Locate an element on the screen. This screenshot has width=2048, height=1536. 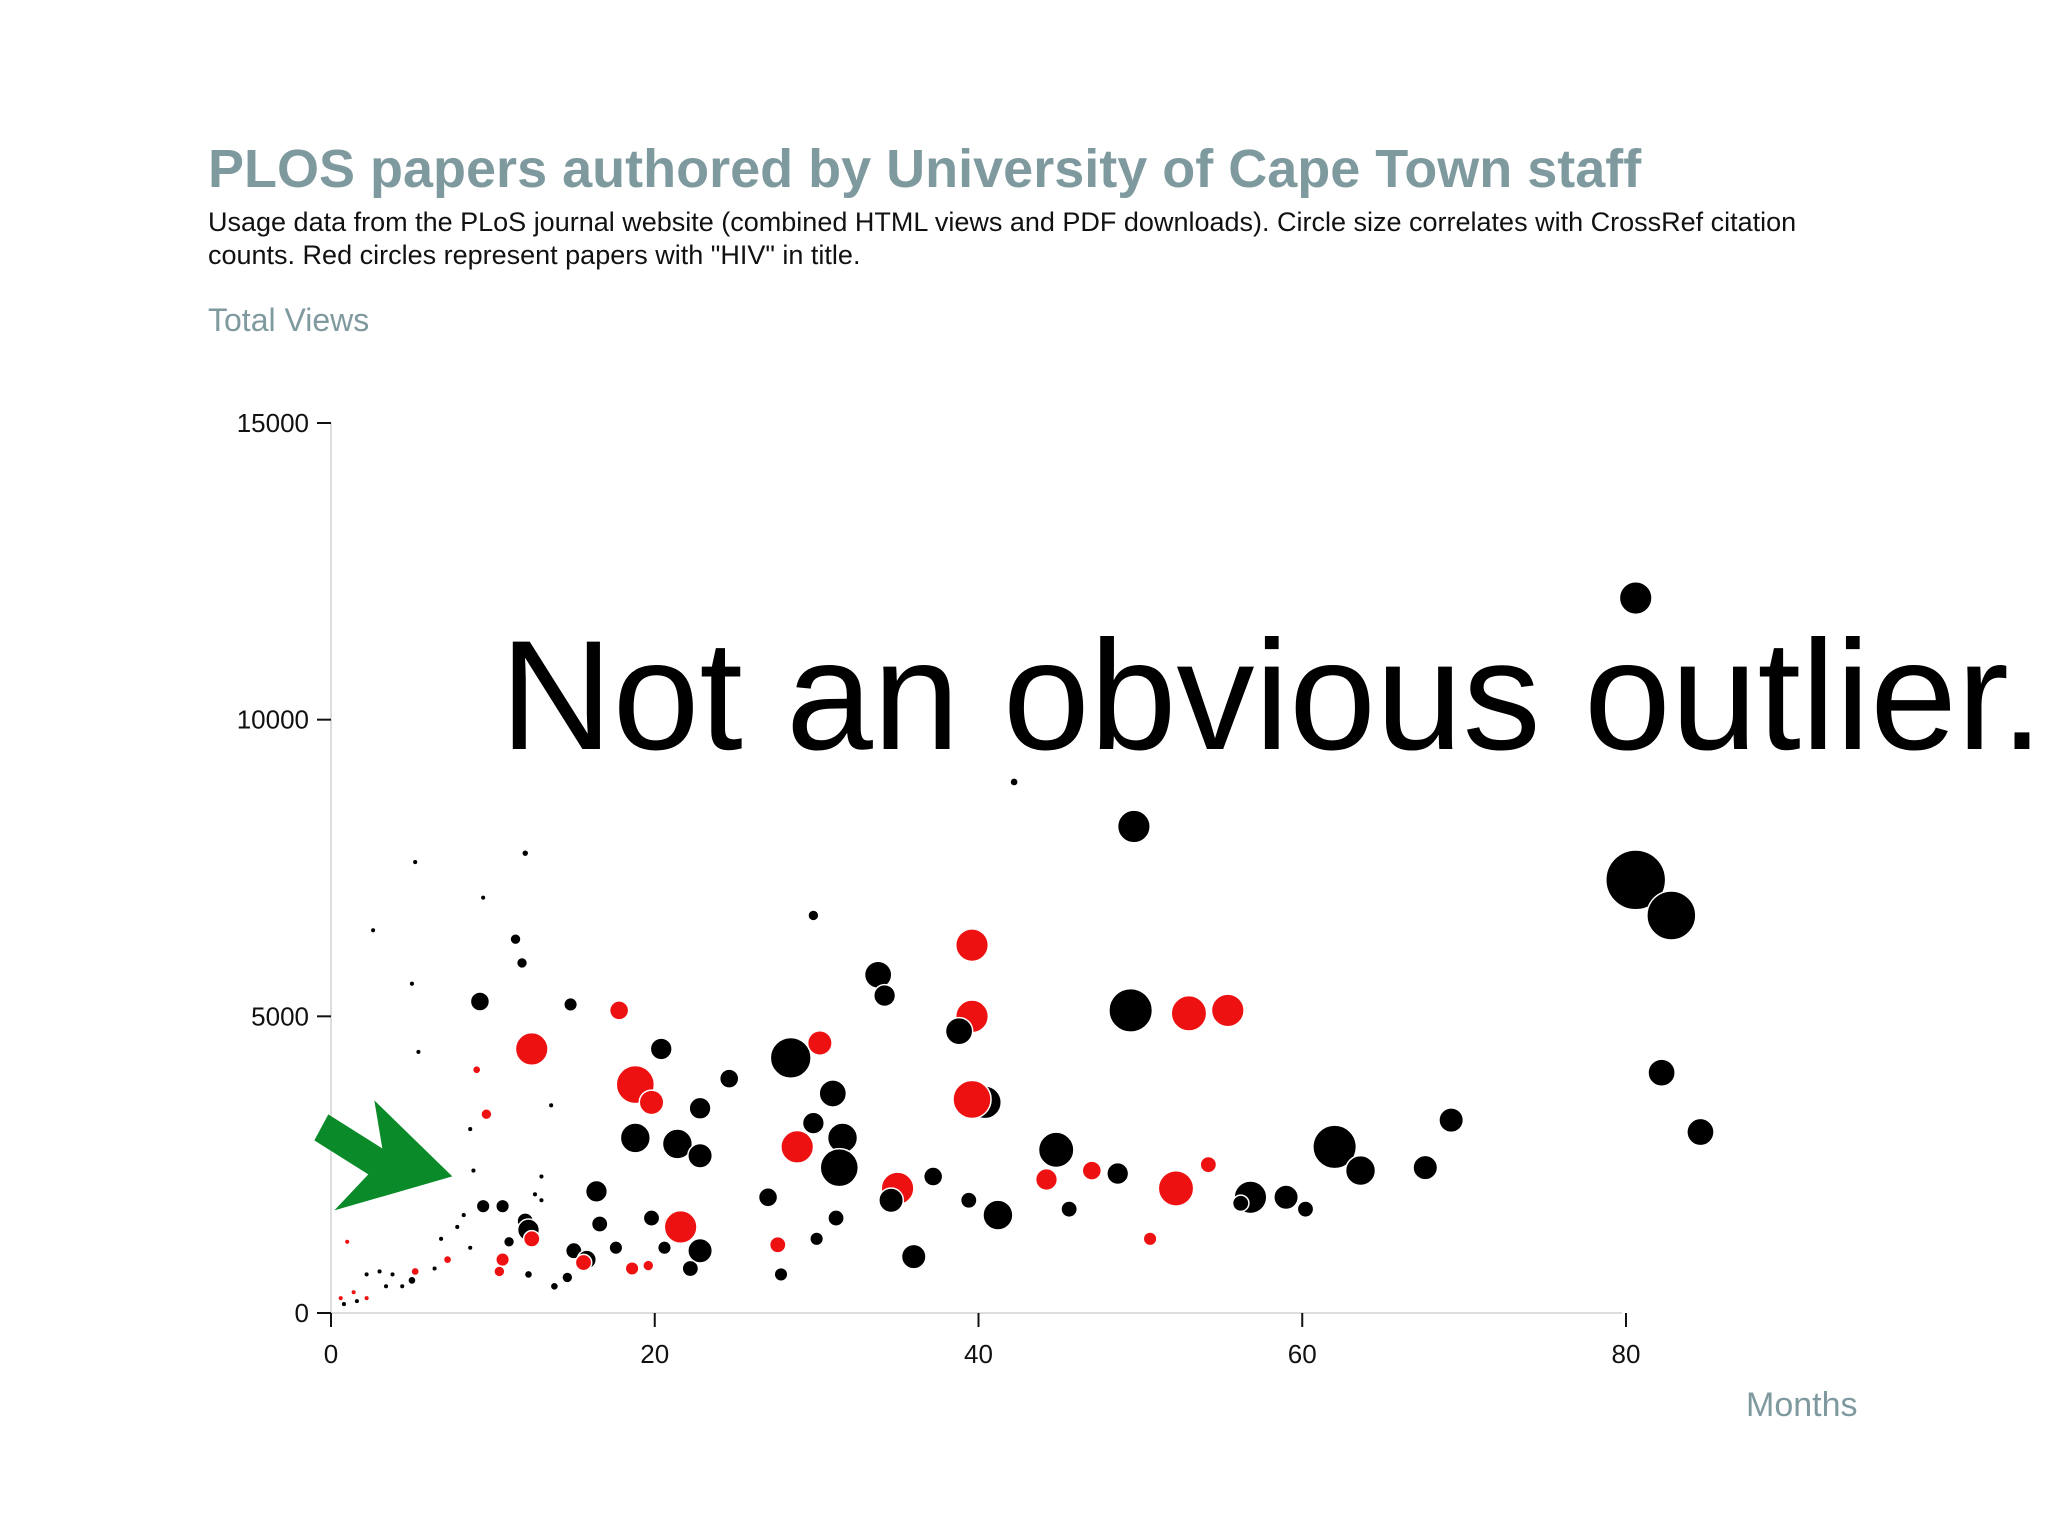
y-tick-label: 0 is located at coordinates (302, 1313).